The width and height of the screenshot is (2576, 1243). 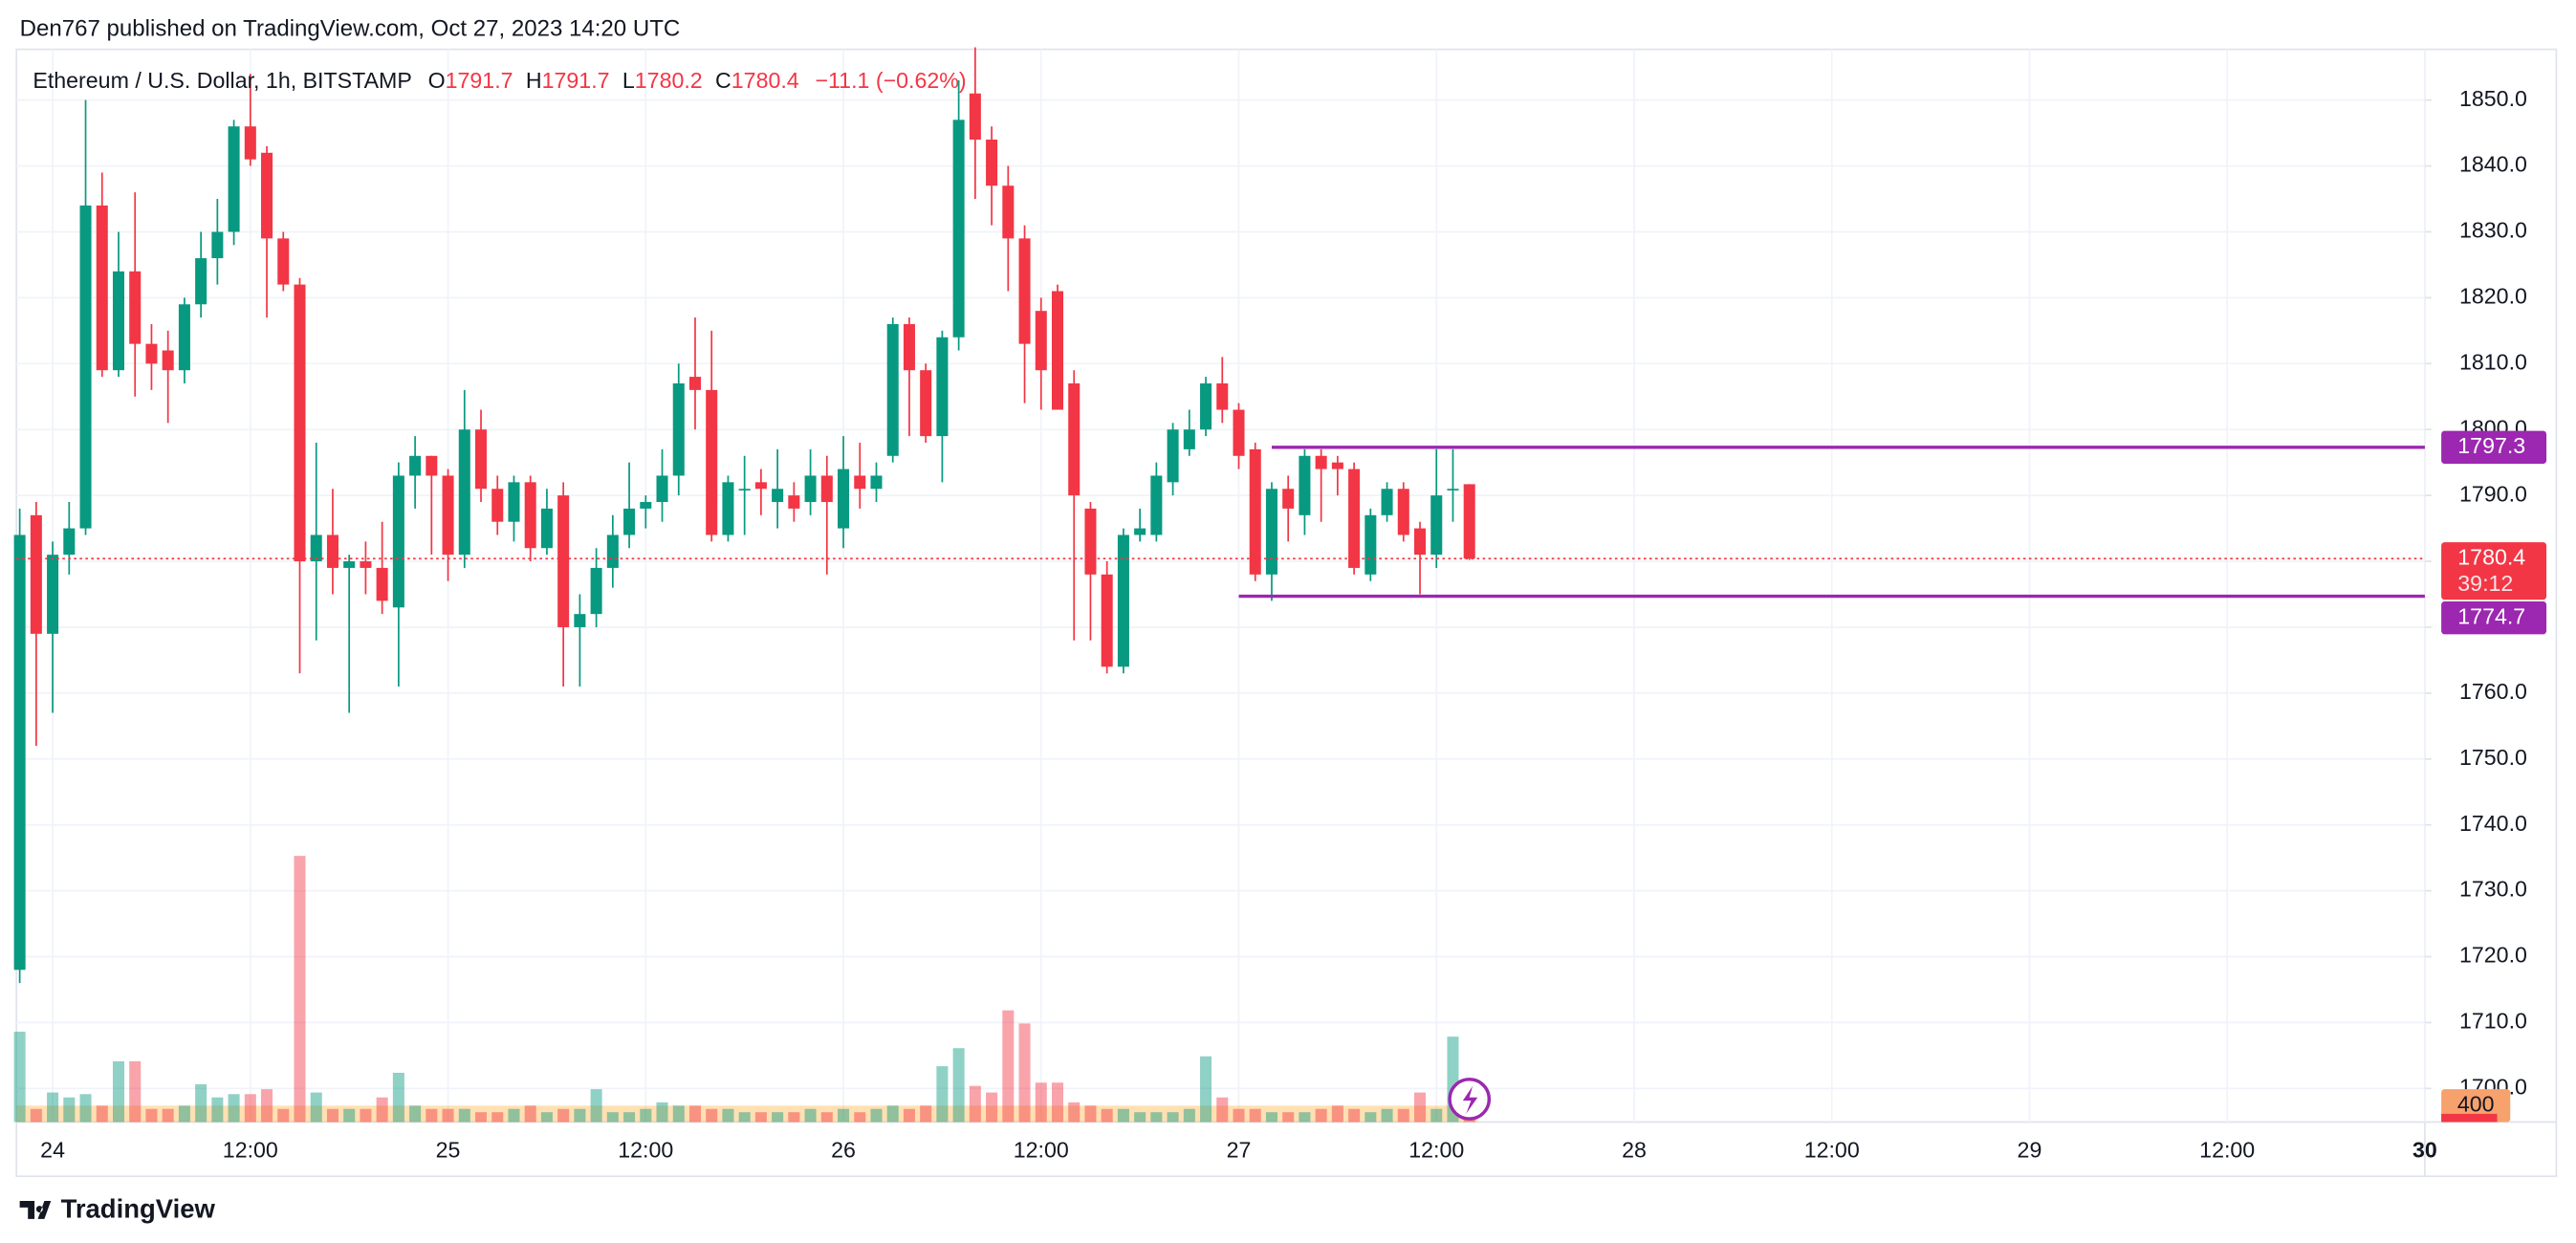 What do you see at coordinates (2494, 448) in the screenshot?
I see `level-price-box` at bounding box center [2494, 448].